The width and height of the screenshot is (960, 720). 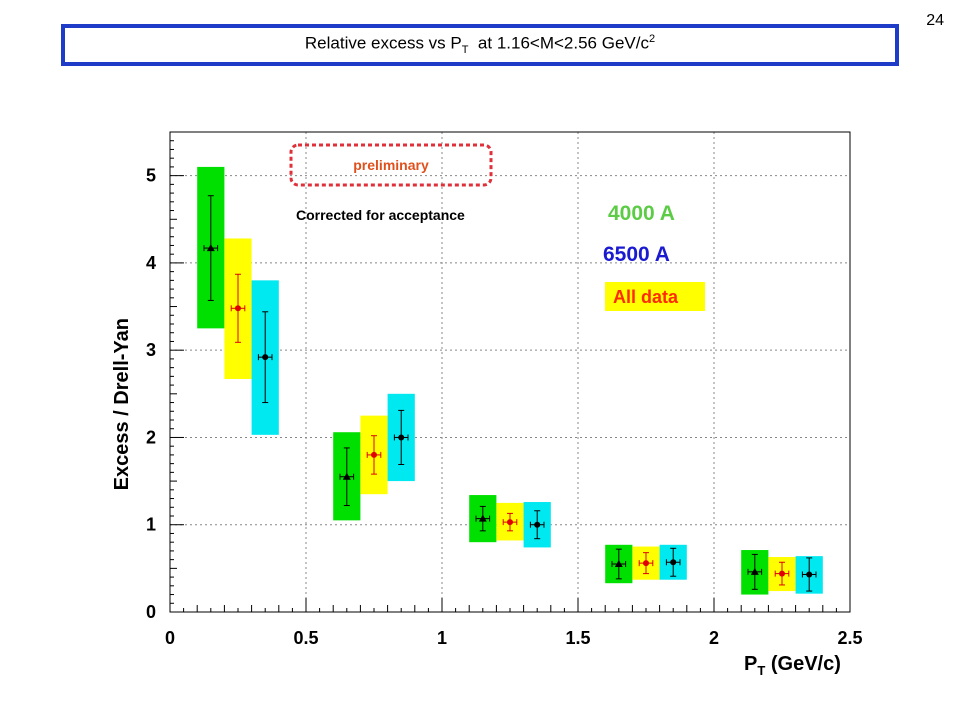 What do you see at coordinates (305, 638) in the screenshot?
I see `x-tick-label: 0.5` at bounding box center [305, 638].